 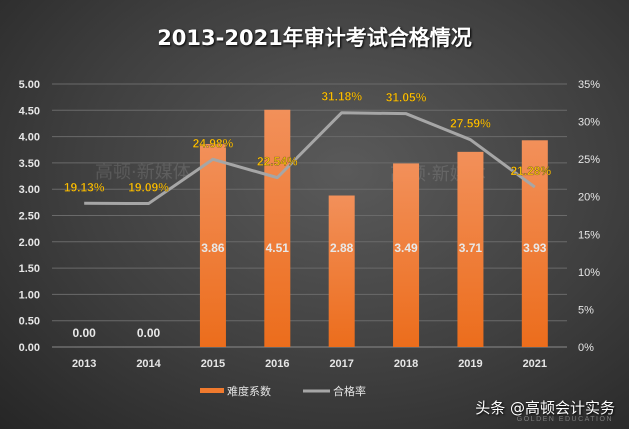 What do you see at coordinates (278, 248) in the screenshot?
I see `bar-label: 4.51` at bounding box center [278, 248].